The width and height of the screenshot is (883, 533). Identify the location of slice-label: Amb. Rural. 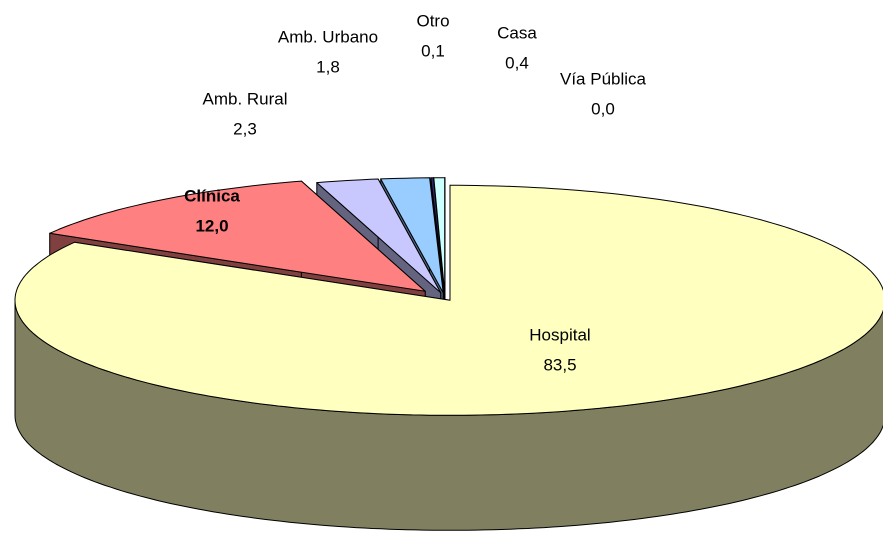
(244, 98).